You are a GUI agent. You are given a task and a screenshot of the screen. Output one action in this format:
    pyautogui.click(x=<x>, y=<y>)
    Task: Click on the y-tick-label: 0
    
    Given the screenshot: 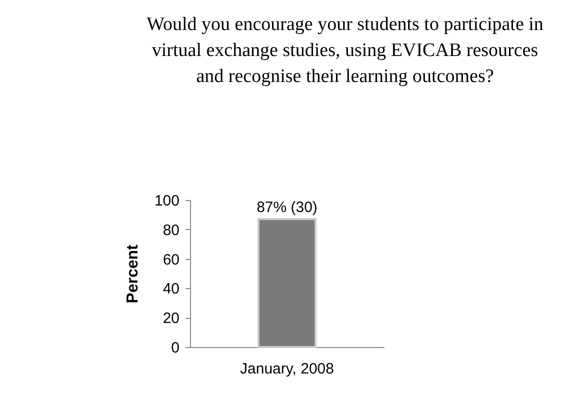 What is the action you would take?
    pyautogui.click(x=175, y=348)
    